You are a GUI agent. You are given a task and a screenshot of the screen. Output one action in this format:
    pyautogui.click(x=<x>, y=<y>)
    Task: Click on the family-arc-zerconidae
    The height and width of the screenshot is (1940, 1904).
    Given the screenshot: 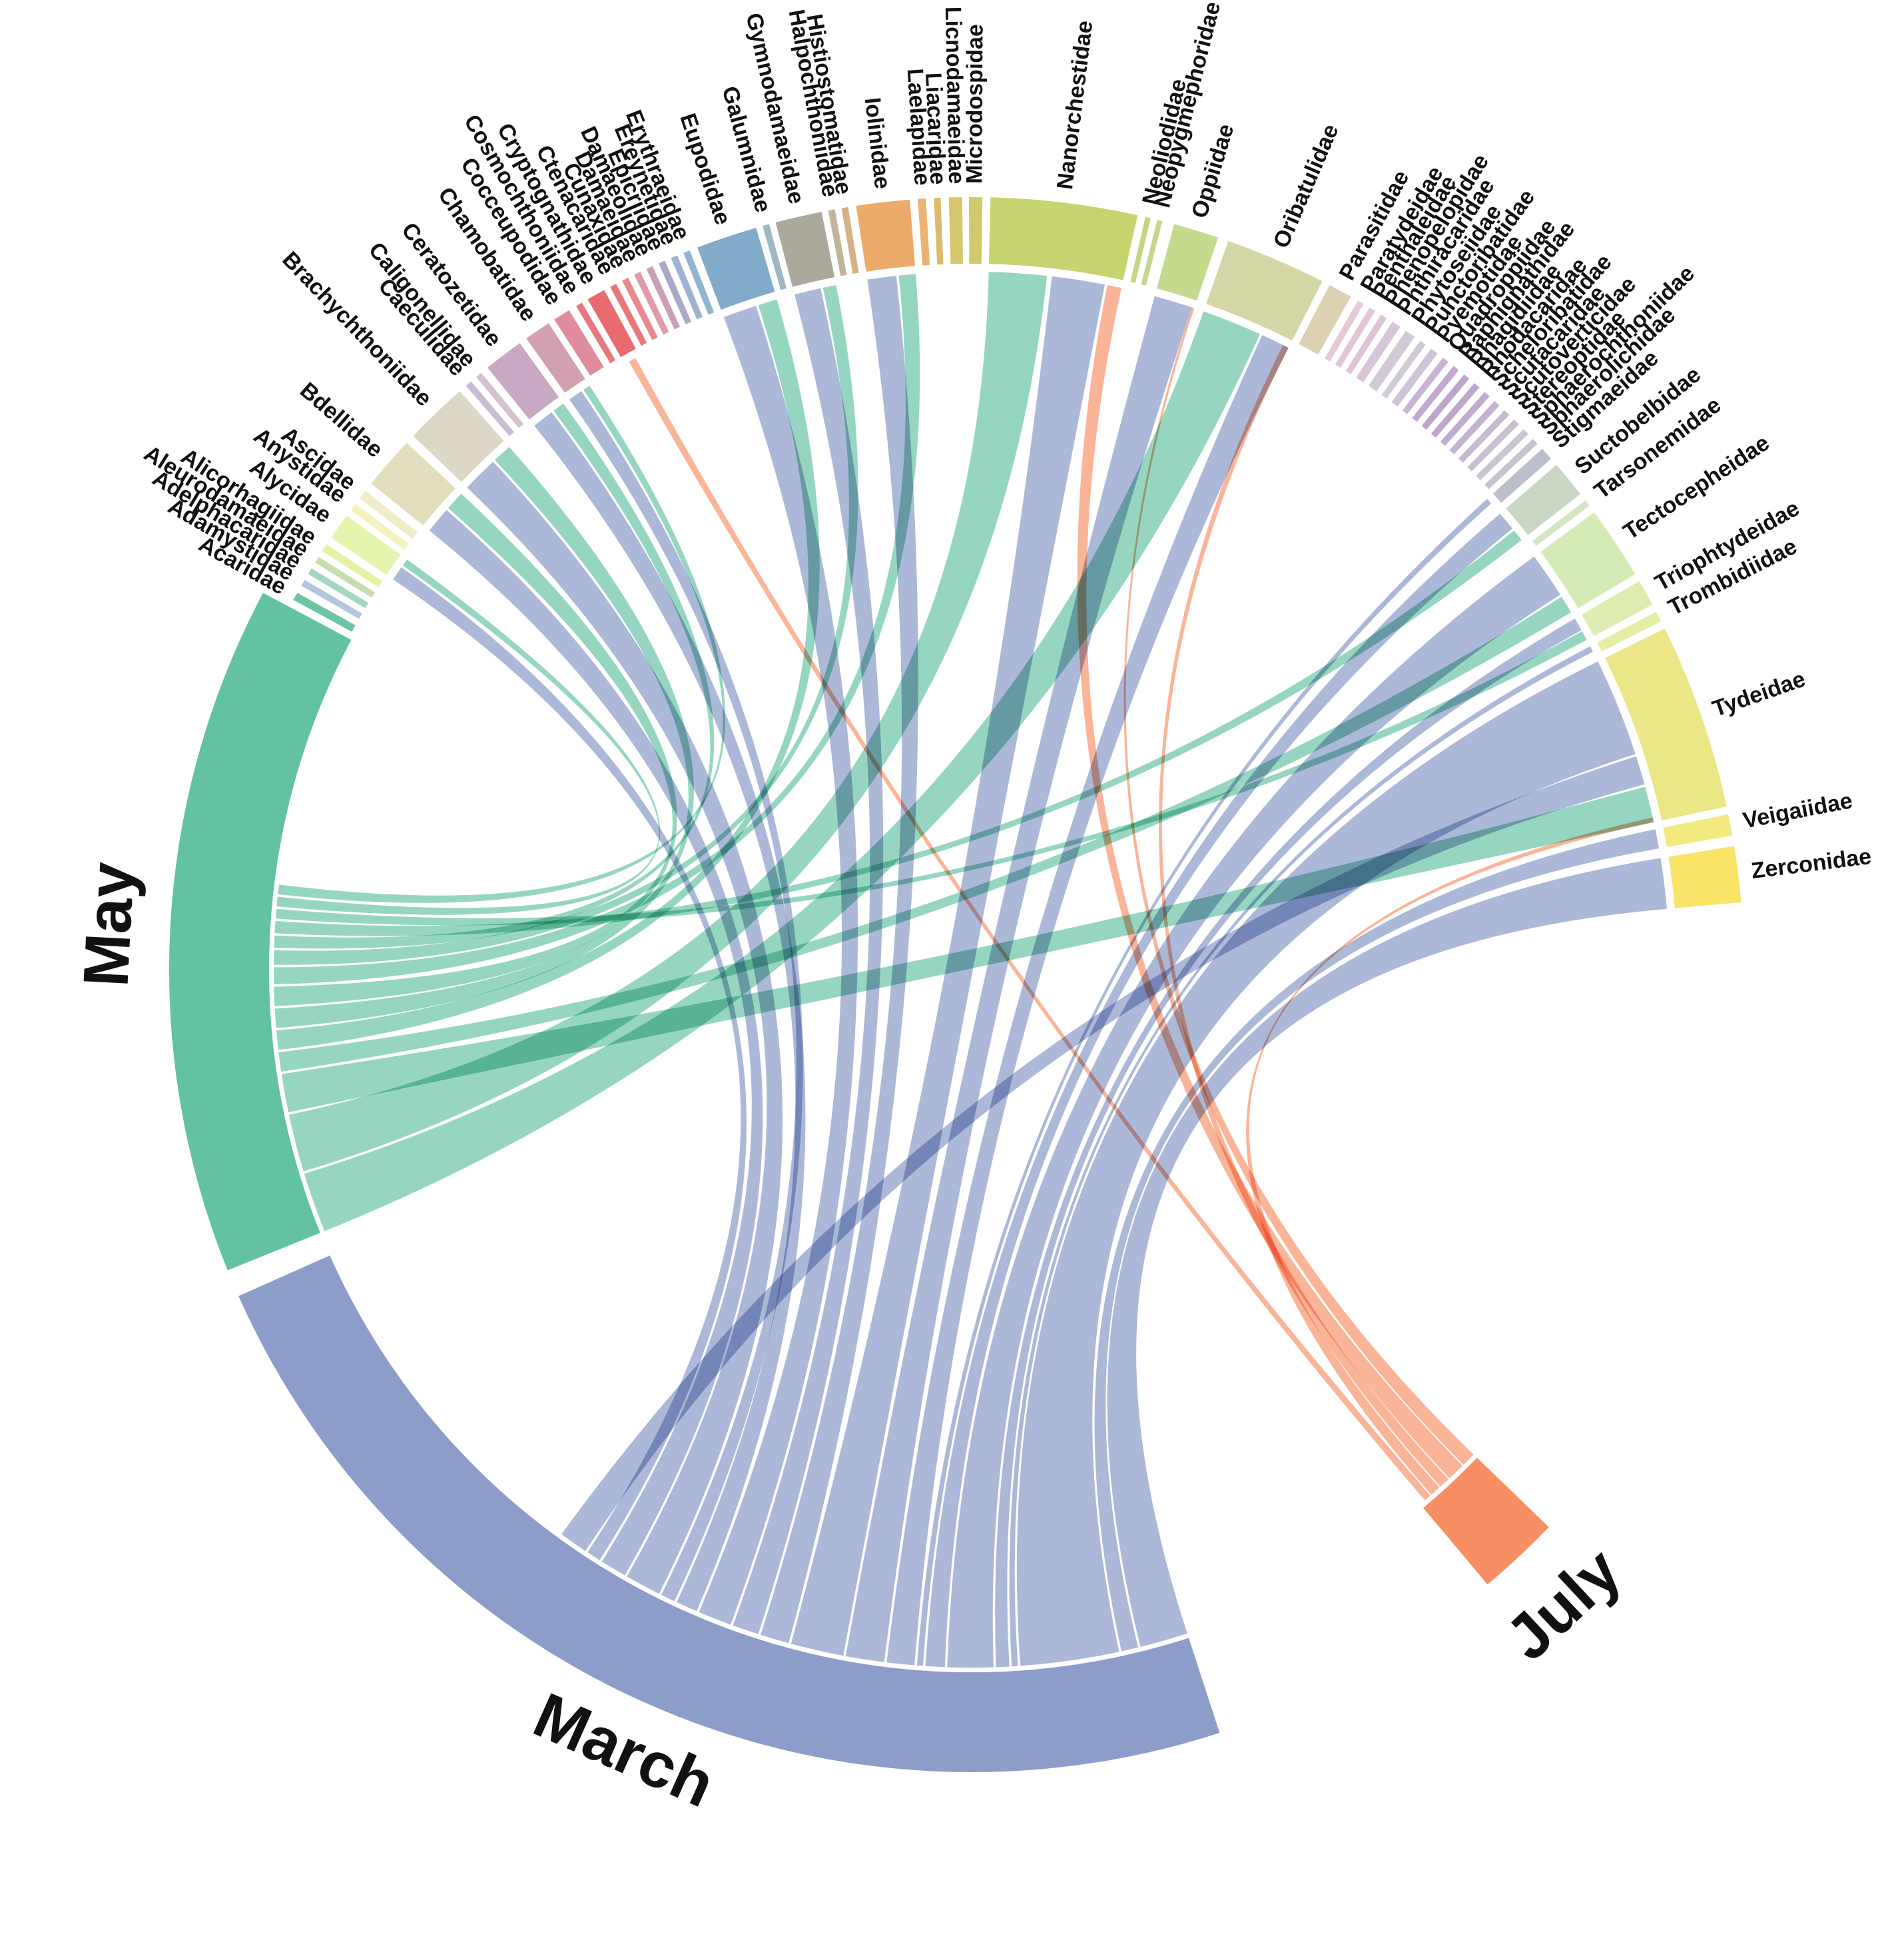 What is the action you would take?
    pyautogui.click(x=1705, y=877)
    